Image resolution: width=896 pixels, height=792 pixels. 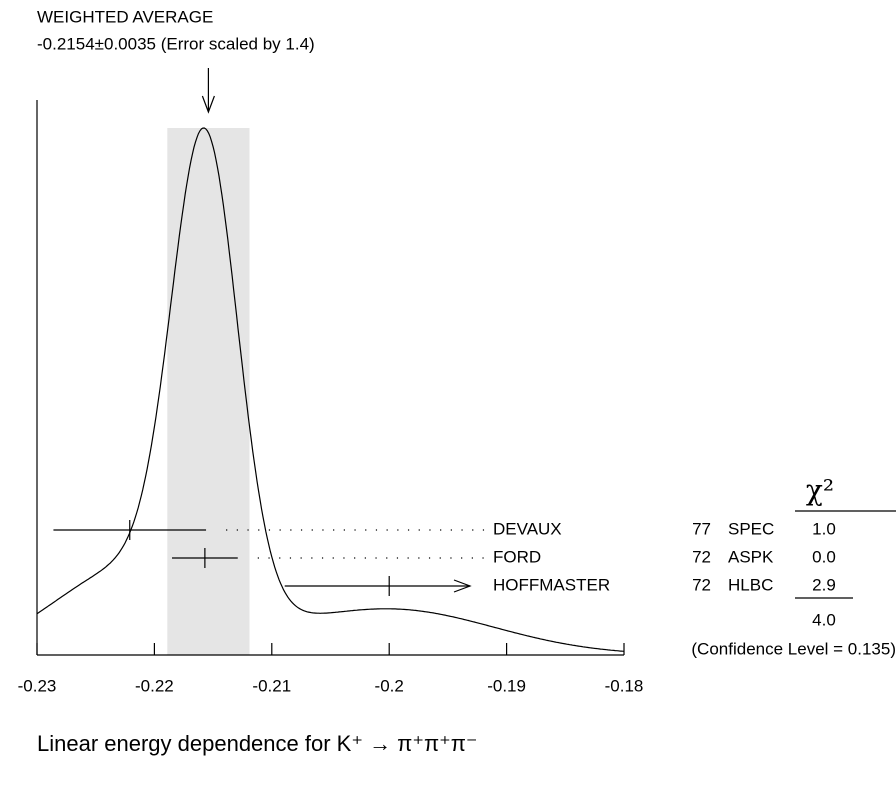 I want to click on x-axis-label: Linear energy dependence for K⁺ → π⁺π⁺π⁻, so click(x=257, y=743).